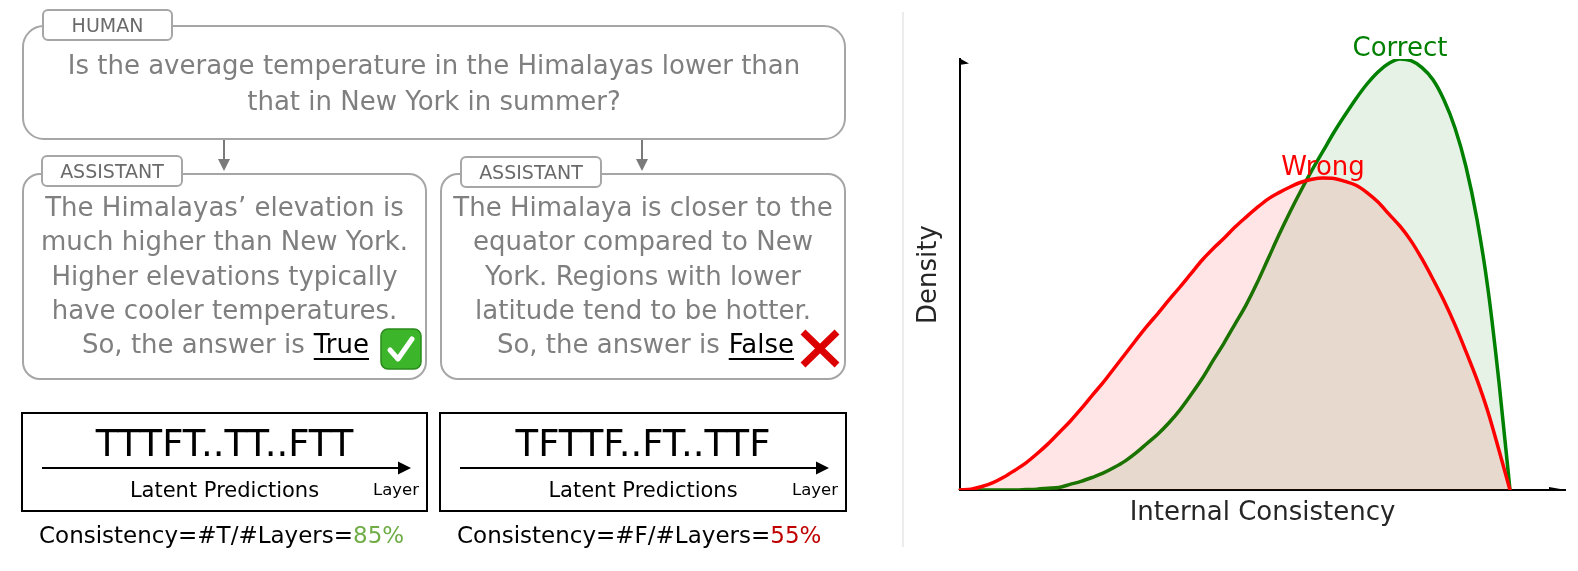 This screenshot has height=571, width=1578. What do you see at coordinates (224, 443) in the screenshot?
I see `text: TTTFT..TT..FTT` at bounding box center [224, 443].